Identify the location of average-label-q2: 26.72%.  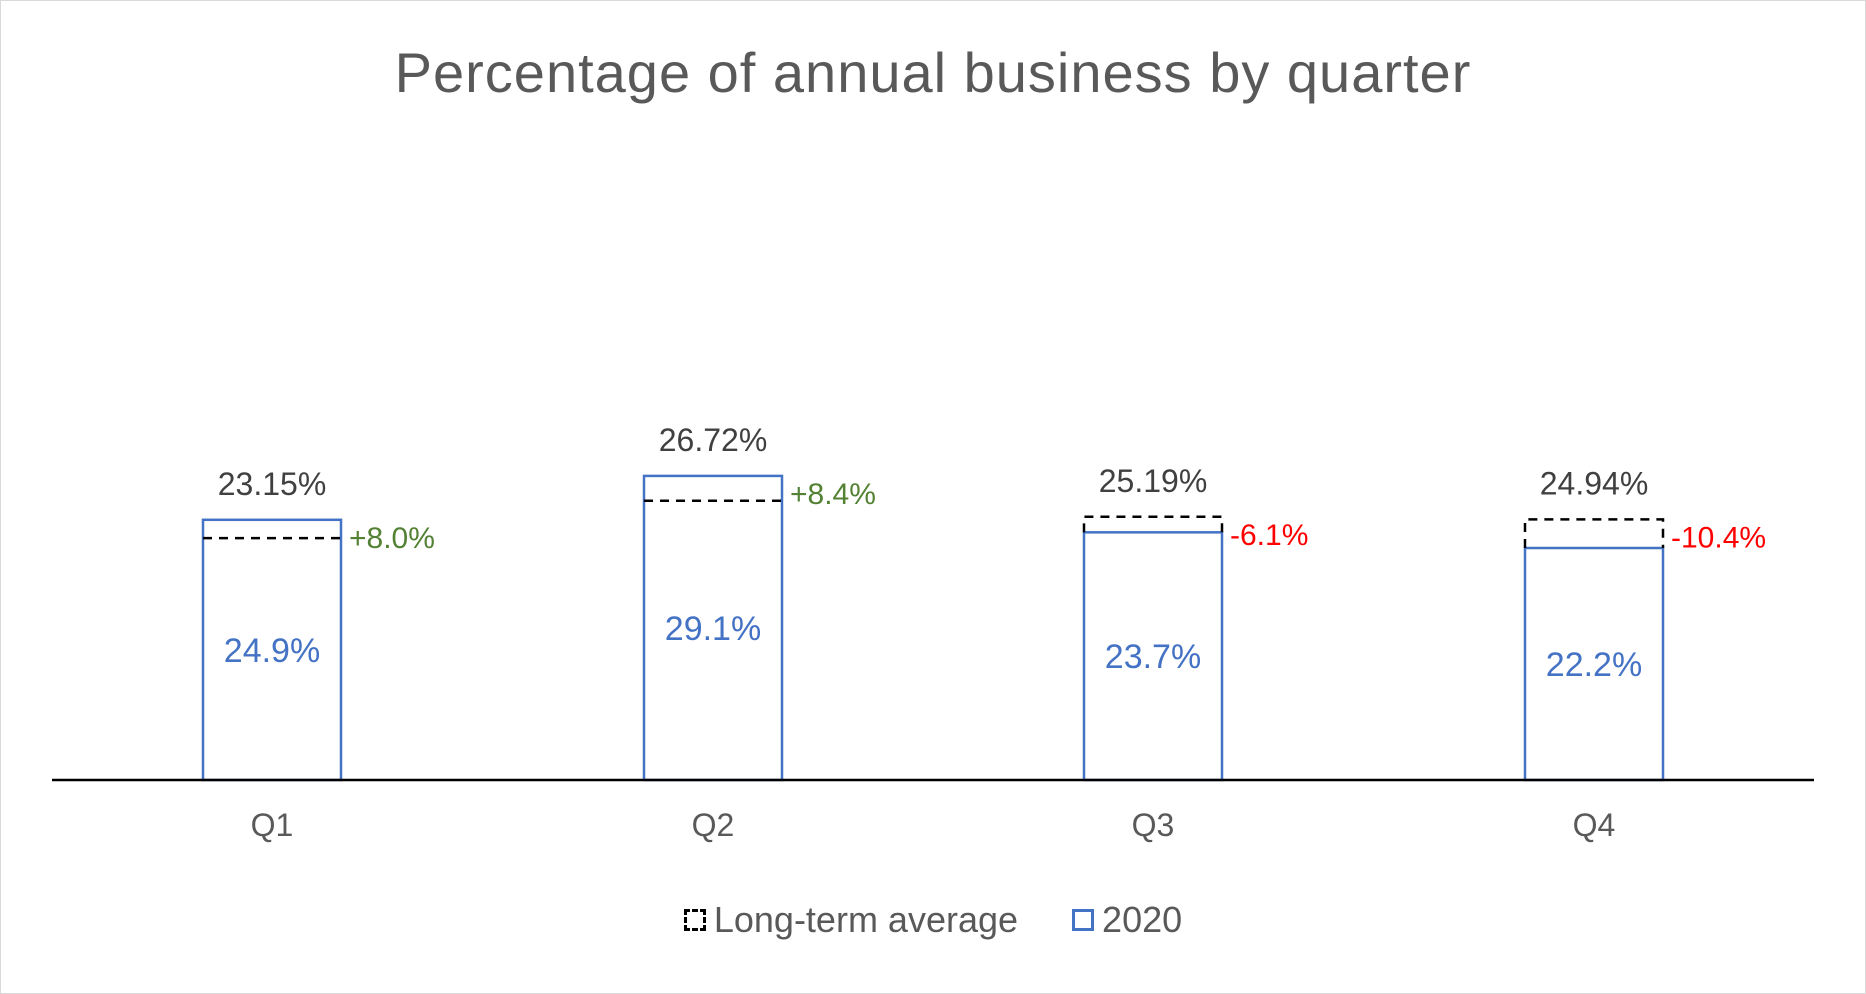
(713, 440).